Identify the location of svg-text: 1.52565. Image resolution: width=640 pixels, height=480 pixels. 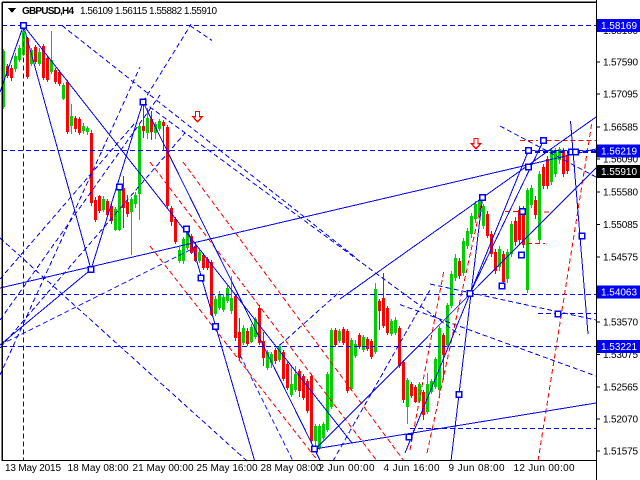
(620, 388).